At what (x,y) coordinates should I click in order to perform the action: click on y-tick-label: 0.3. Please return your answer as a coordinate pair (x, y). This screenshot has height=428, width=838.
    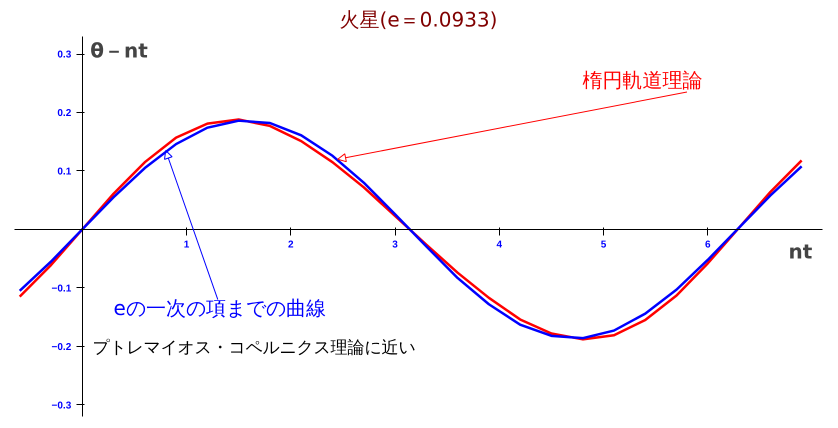
    Looking at the image, I should click on (64, 55).